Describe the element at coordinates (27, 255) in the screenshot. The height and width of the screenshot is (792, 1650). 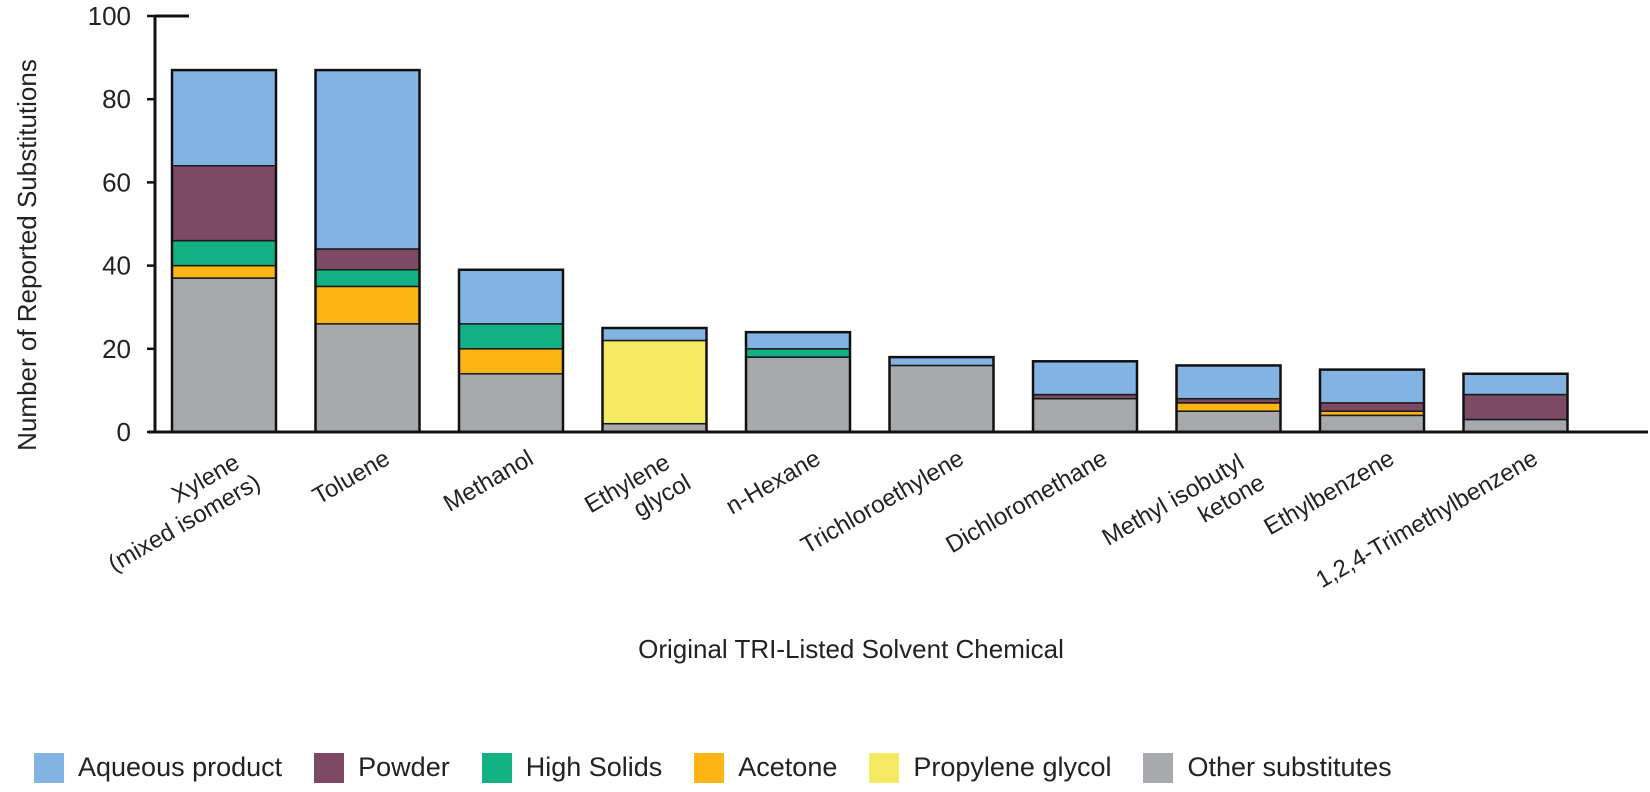
I see `y-axis-title: Number of Reported Substitutions` at that location.